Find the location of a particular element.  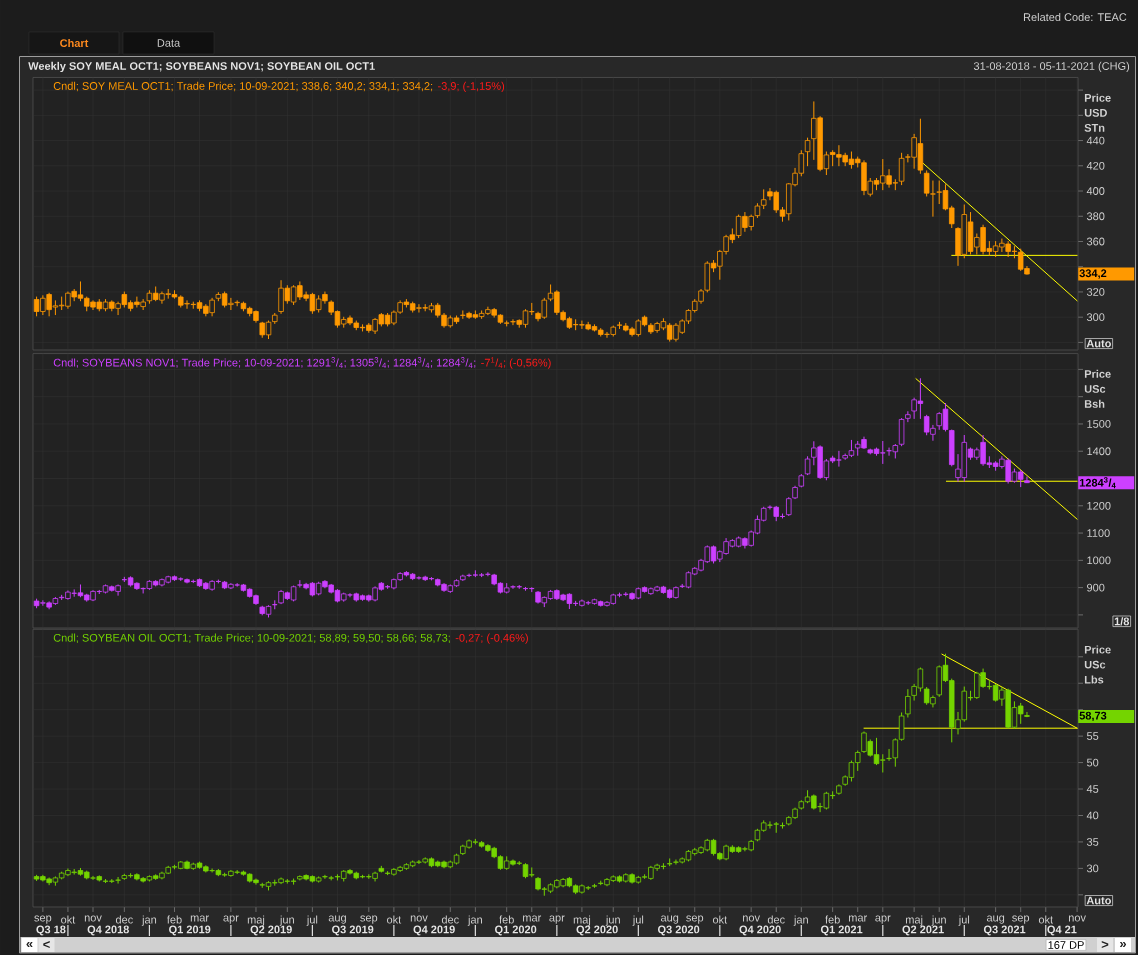

text: 334,2 is located at coordinates (1093, 274).